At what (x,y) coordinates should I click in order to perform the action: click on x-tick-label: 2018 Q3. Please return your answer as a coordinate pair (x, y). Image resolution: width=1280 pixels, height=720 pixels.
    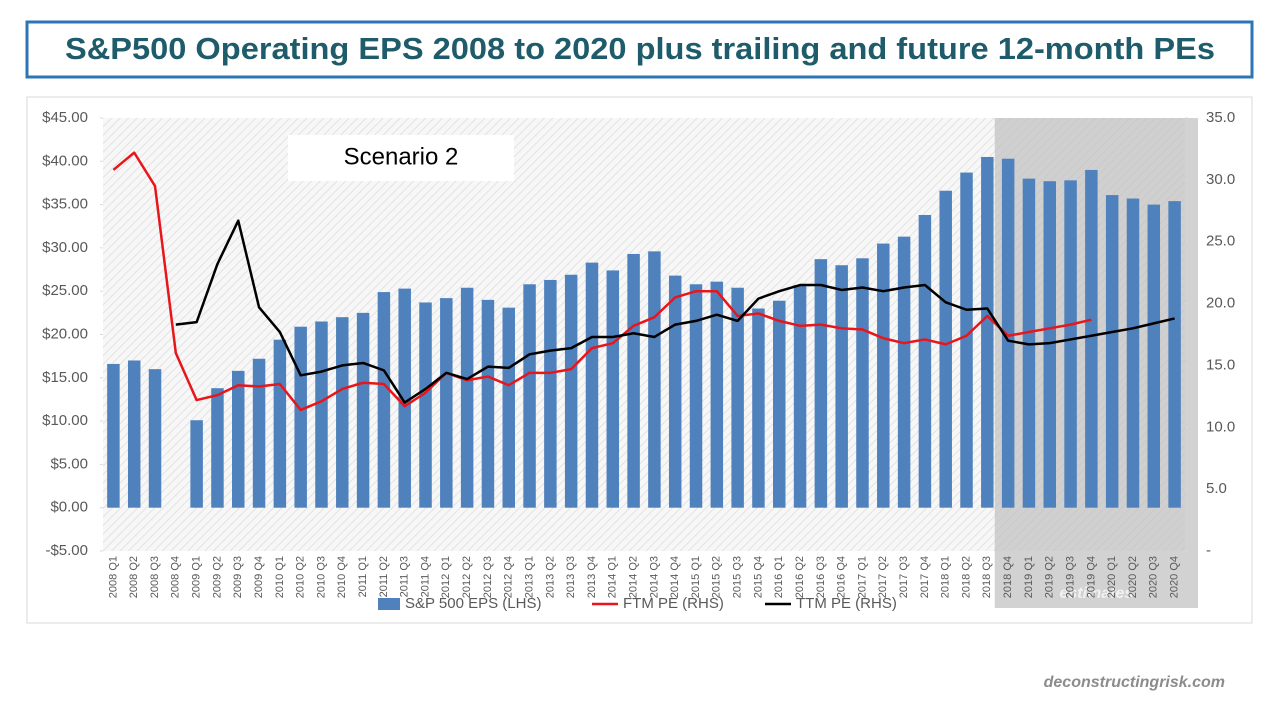
    Looking at the image, I should click on (987, 577).